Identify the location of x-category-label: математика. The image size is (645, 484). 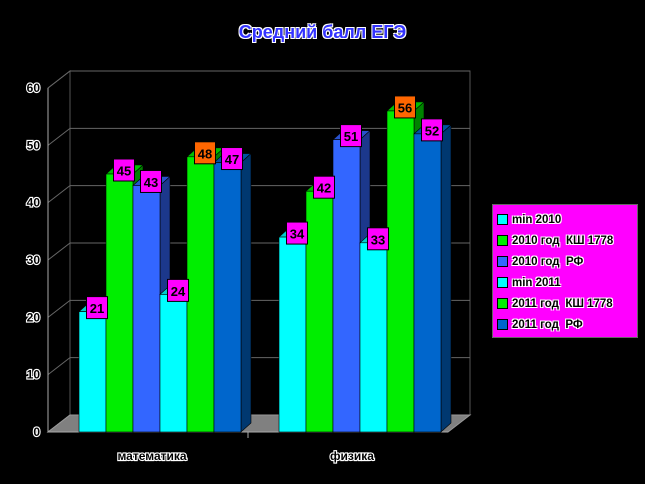
(151, 456).